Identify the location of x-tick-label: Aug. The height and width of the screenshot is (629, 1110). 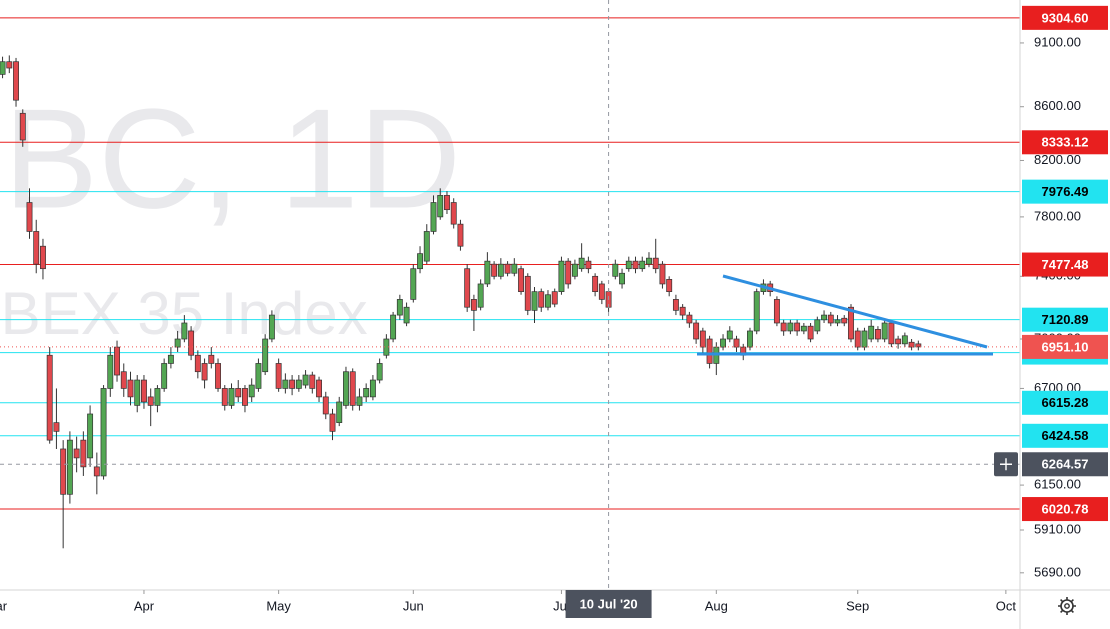
(716, 605).